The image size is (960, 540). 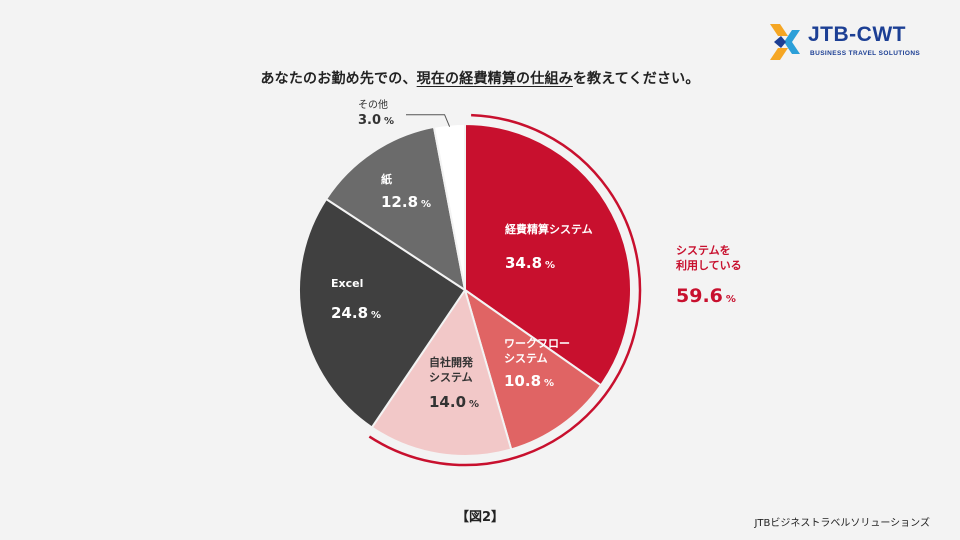 I want to click on label-workflow-value: 10.8, so click(x=523, y=381).